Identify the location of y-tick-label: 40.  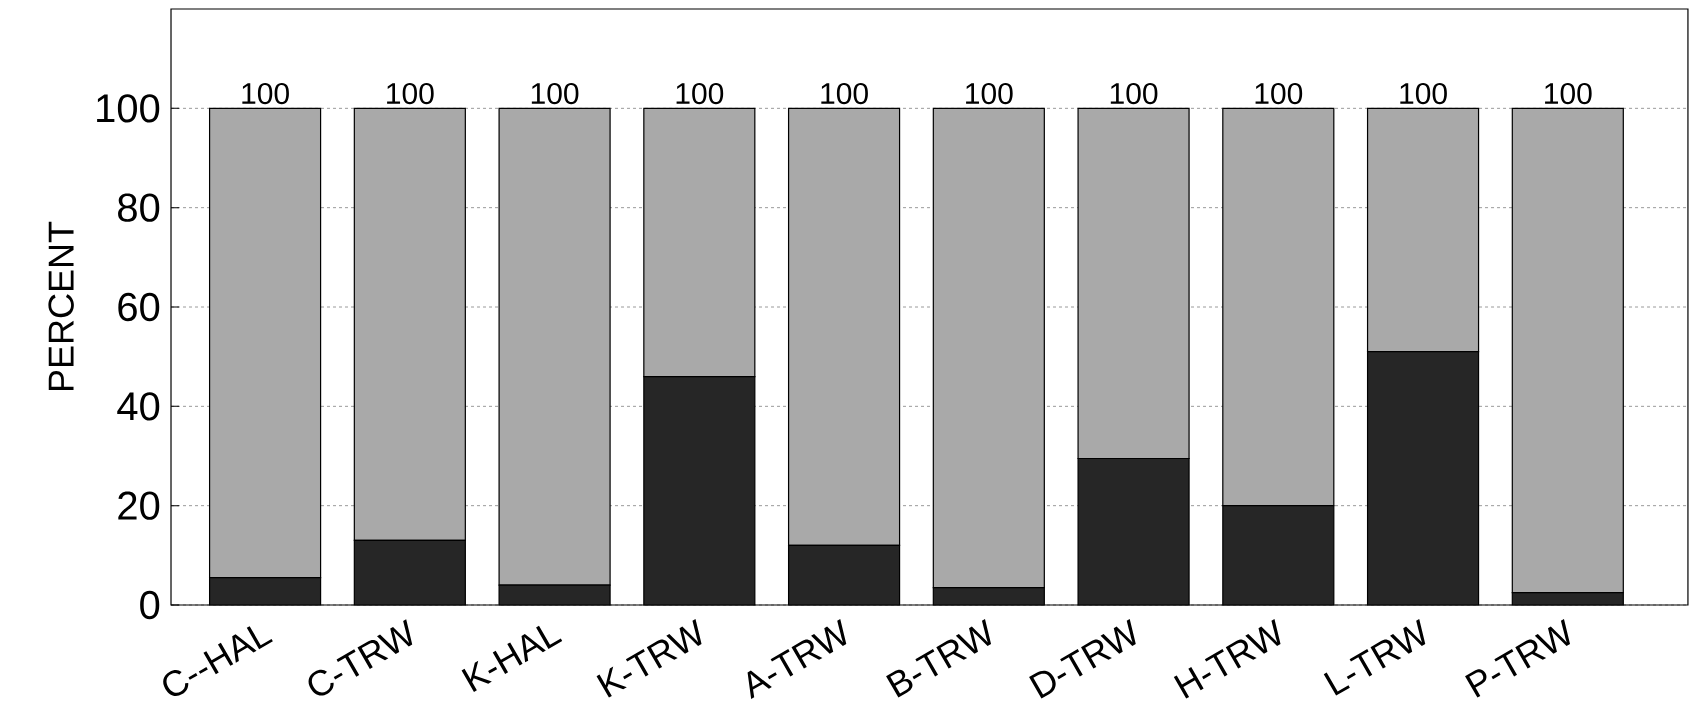
(138, 406).